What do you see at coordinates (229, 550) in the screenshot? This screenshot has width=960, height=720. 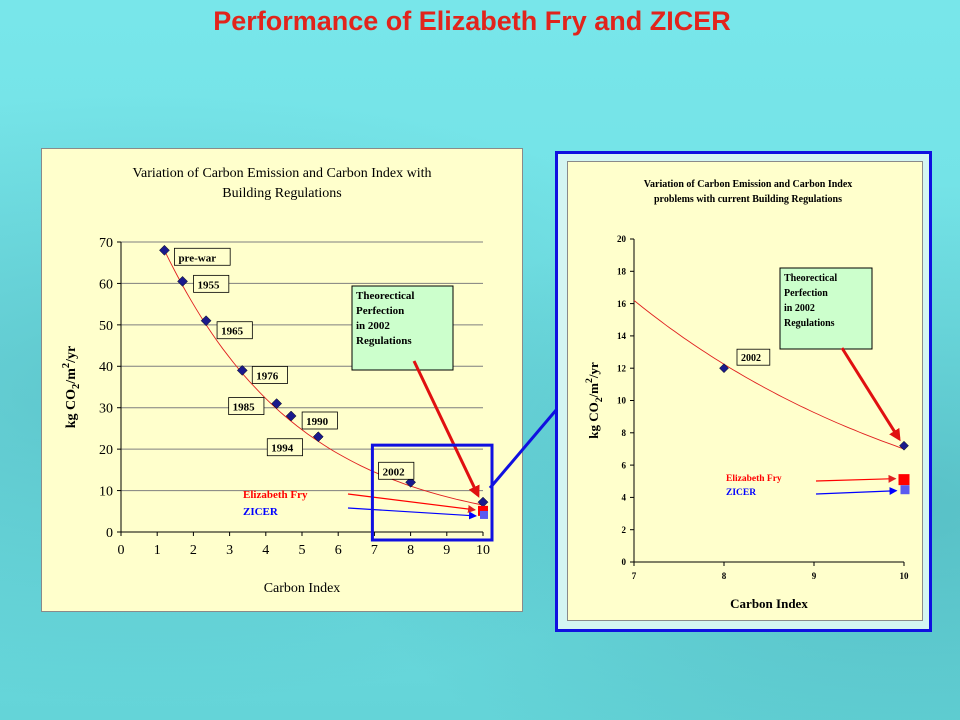 I see `x-tick-label: 3` at bounding box center [229, 550].